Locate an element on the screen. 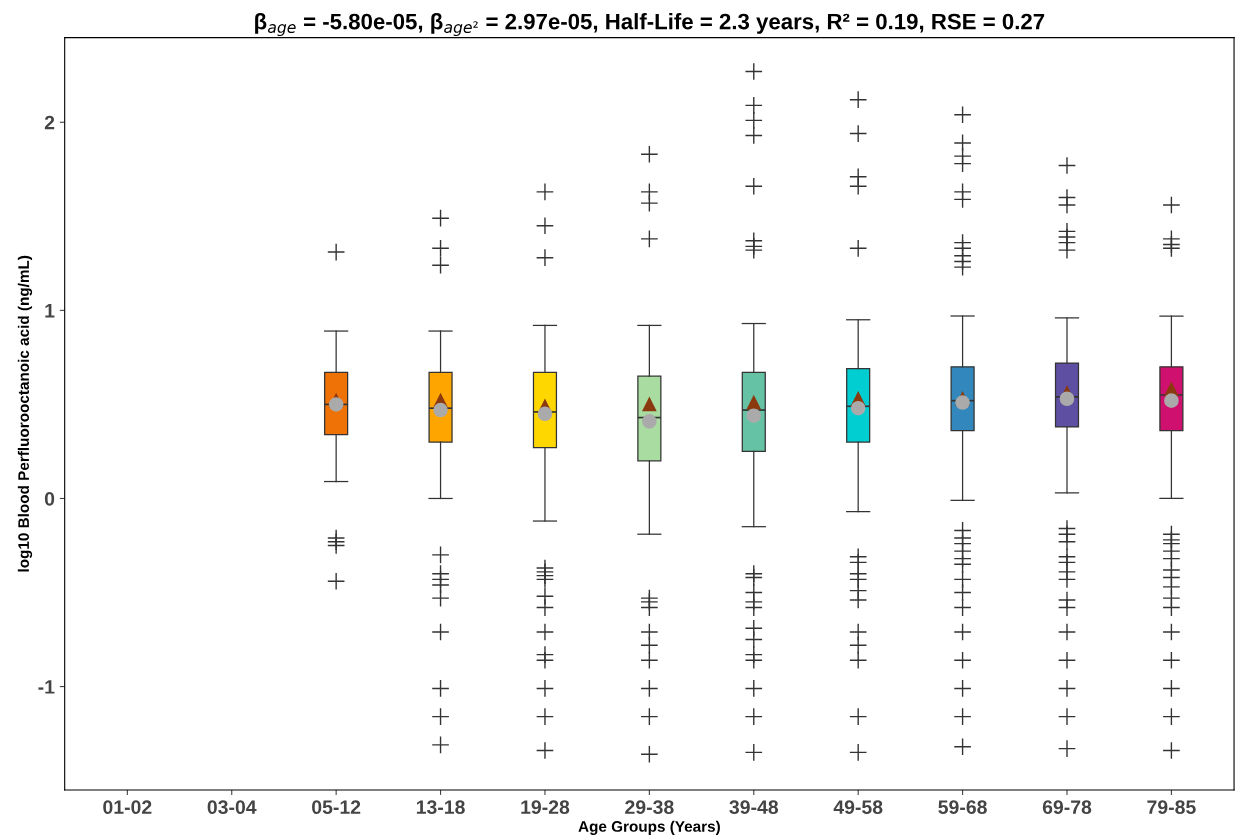 This screenshot has height=836, width=1244. x-tick-label: 03-04 is located at coordinates (232, 807).